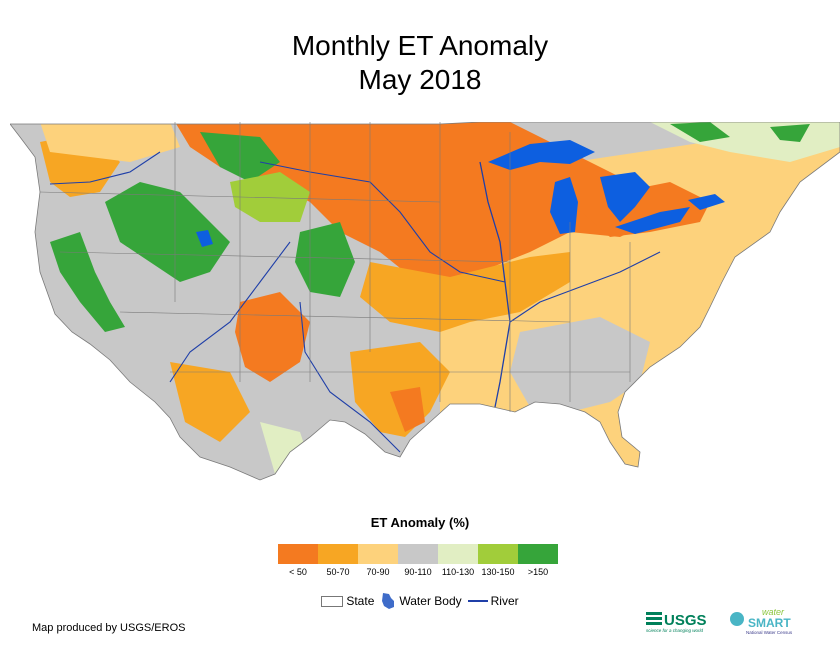  Describe the element at coordinates (420, 79) in the screenshot. I see `map-date: May 2018` at that location.